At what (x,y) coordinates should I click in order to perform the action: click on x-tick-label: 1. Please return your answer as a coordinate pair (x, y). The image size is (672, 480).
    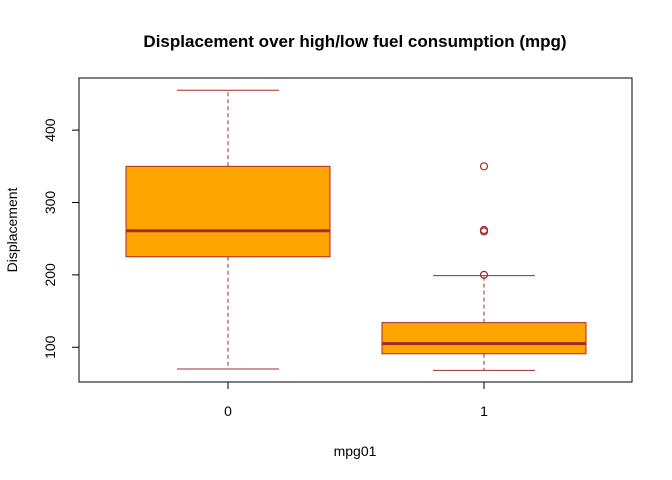
    Looking at the image, I should click on (484, 411).